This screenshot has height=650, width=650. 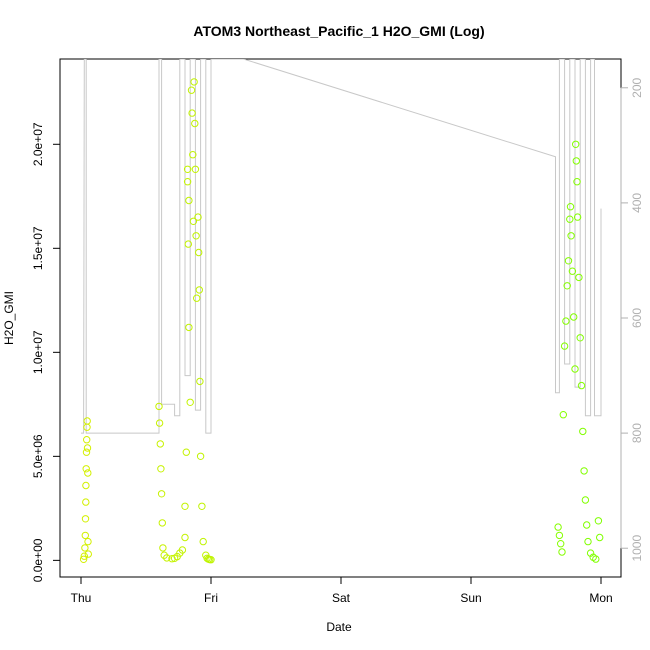 I want to click on x-tick-label: Sat, so click(x=341, y=598).